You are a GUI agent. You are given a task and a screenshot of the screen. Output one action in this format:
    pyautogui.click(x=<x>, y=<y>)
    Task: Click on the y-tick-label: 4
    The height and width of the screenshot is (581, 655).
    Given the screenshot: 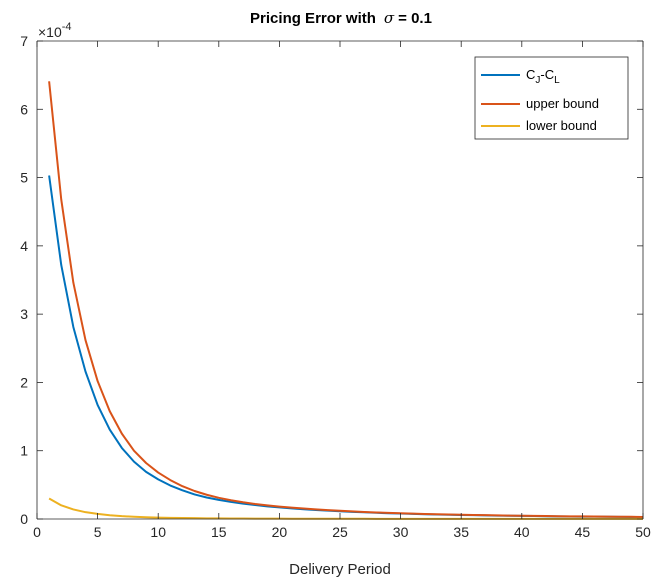 What is the action you would take?
    pyautogui.click(x=24, y=246)
    